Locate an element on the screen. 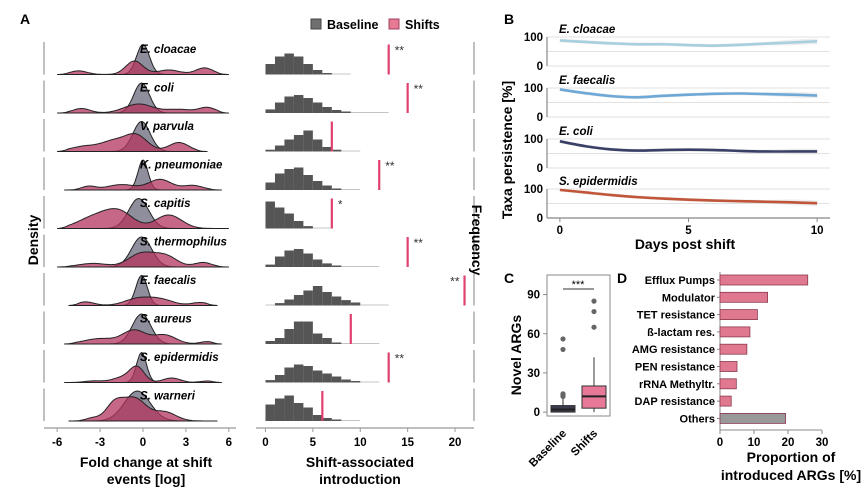 The width and height of the screenshot is (865, 499). introduction-axis-title-line2: introduction is located at coordinates (360, 479).